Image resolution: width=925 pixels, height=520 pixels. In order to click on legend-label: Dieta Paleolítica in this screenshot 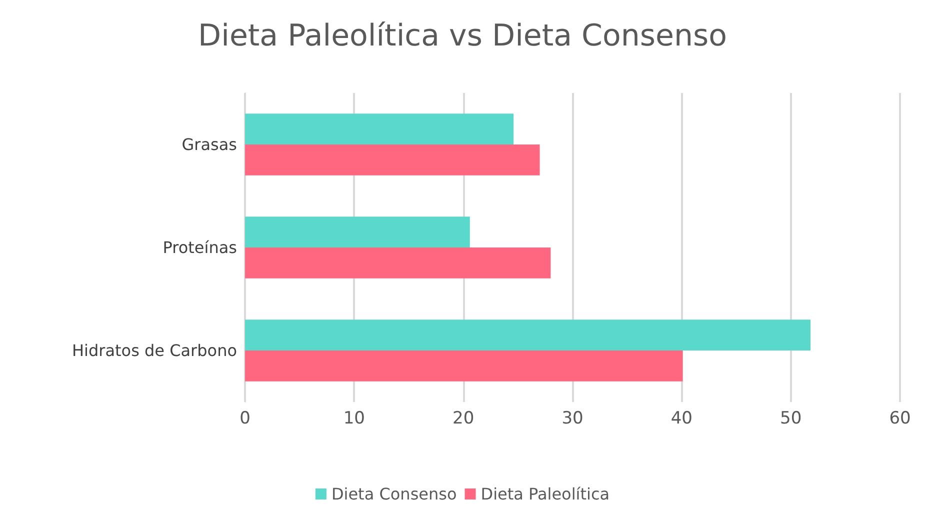, I will do `click(545, 494)`.